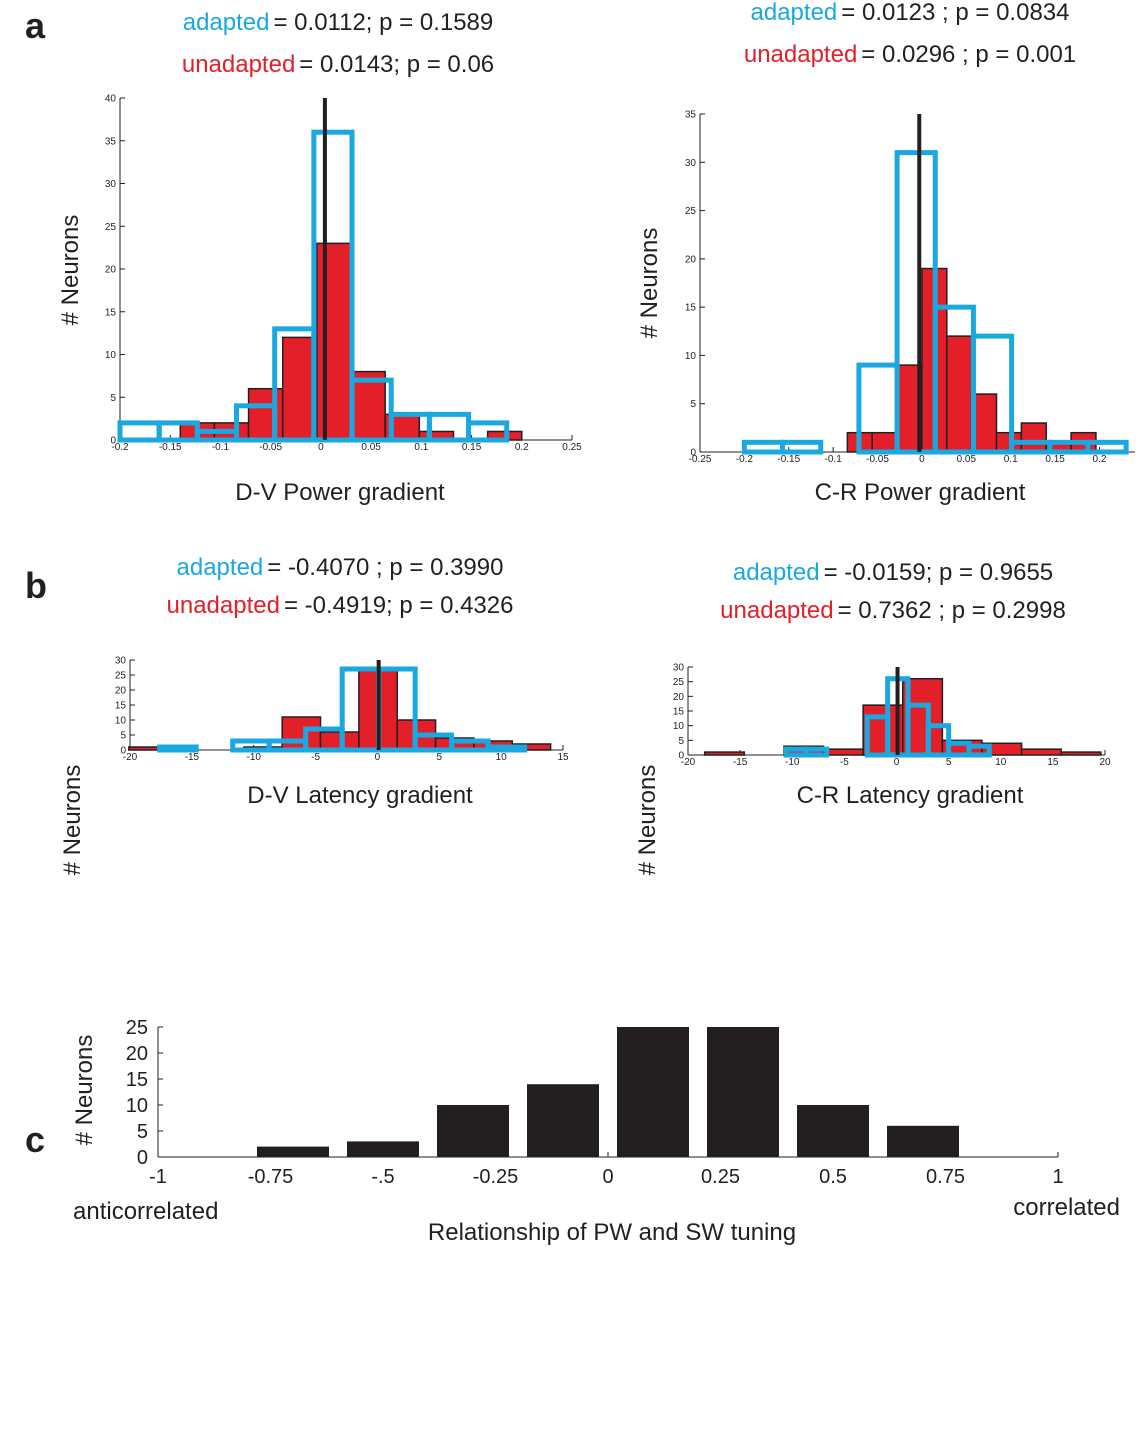 The width and height of the screenshot is (1144, 1450). I want to click on x-tick-label: 0.75, so click(945, 1177).